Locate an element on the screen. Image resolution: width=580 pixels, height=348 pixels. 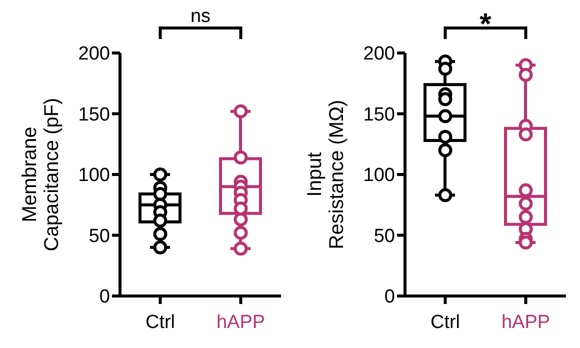
y-axis-title: Membrane Capacitance (pF) is located at coordinates (41, 175).